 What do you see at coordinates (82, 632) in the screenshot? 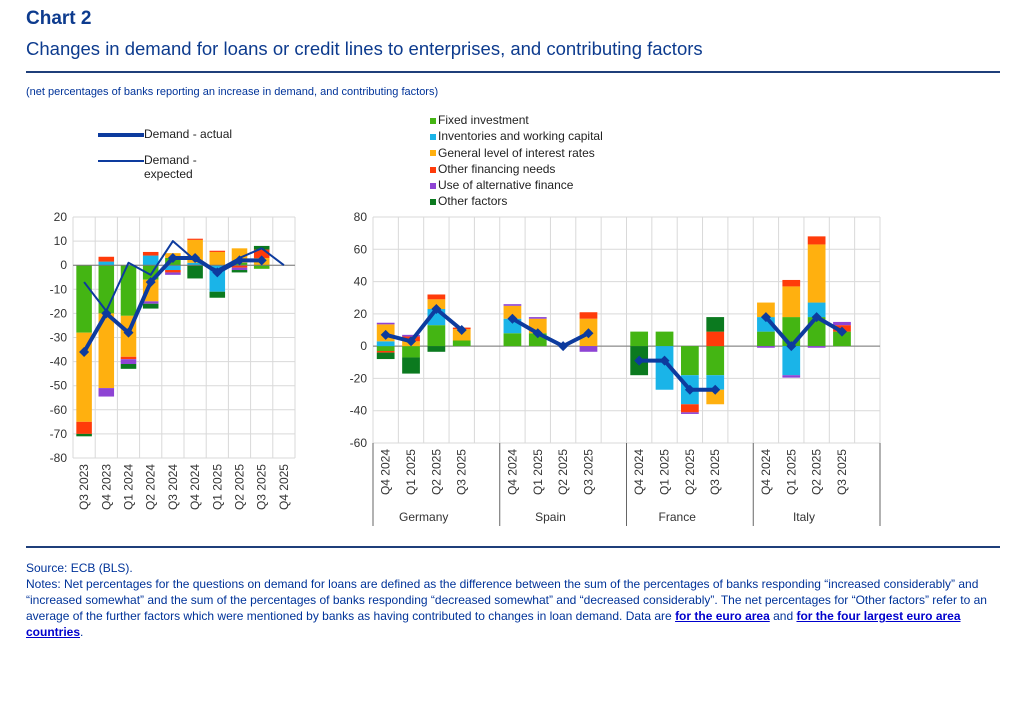
I see `notes-text: .` at bounding box center [82, 632].